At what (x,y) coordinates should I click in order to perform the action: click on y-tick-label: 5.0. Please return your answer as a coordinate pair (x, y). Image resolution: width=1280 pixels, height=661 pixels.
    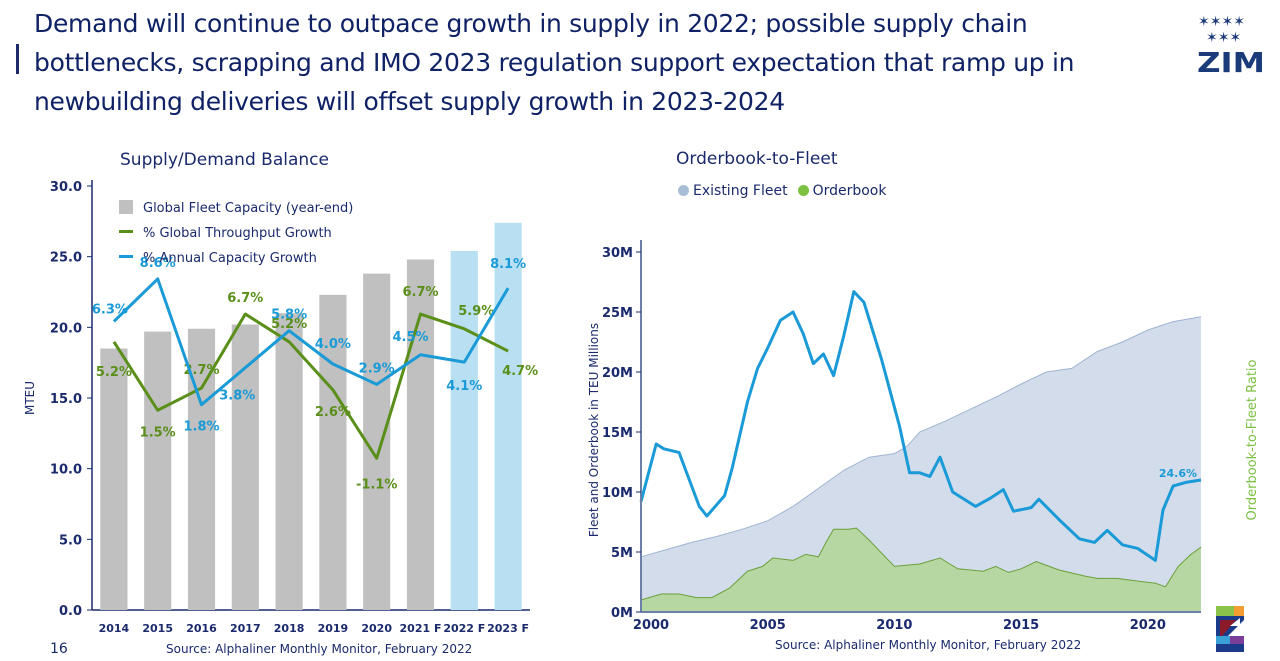
    Looking at the image, I should click on (70, 540).